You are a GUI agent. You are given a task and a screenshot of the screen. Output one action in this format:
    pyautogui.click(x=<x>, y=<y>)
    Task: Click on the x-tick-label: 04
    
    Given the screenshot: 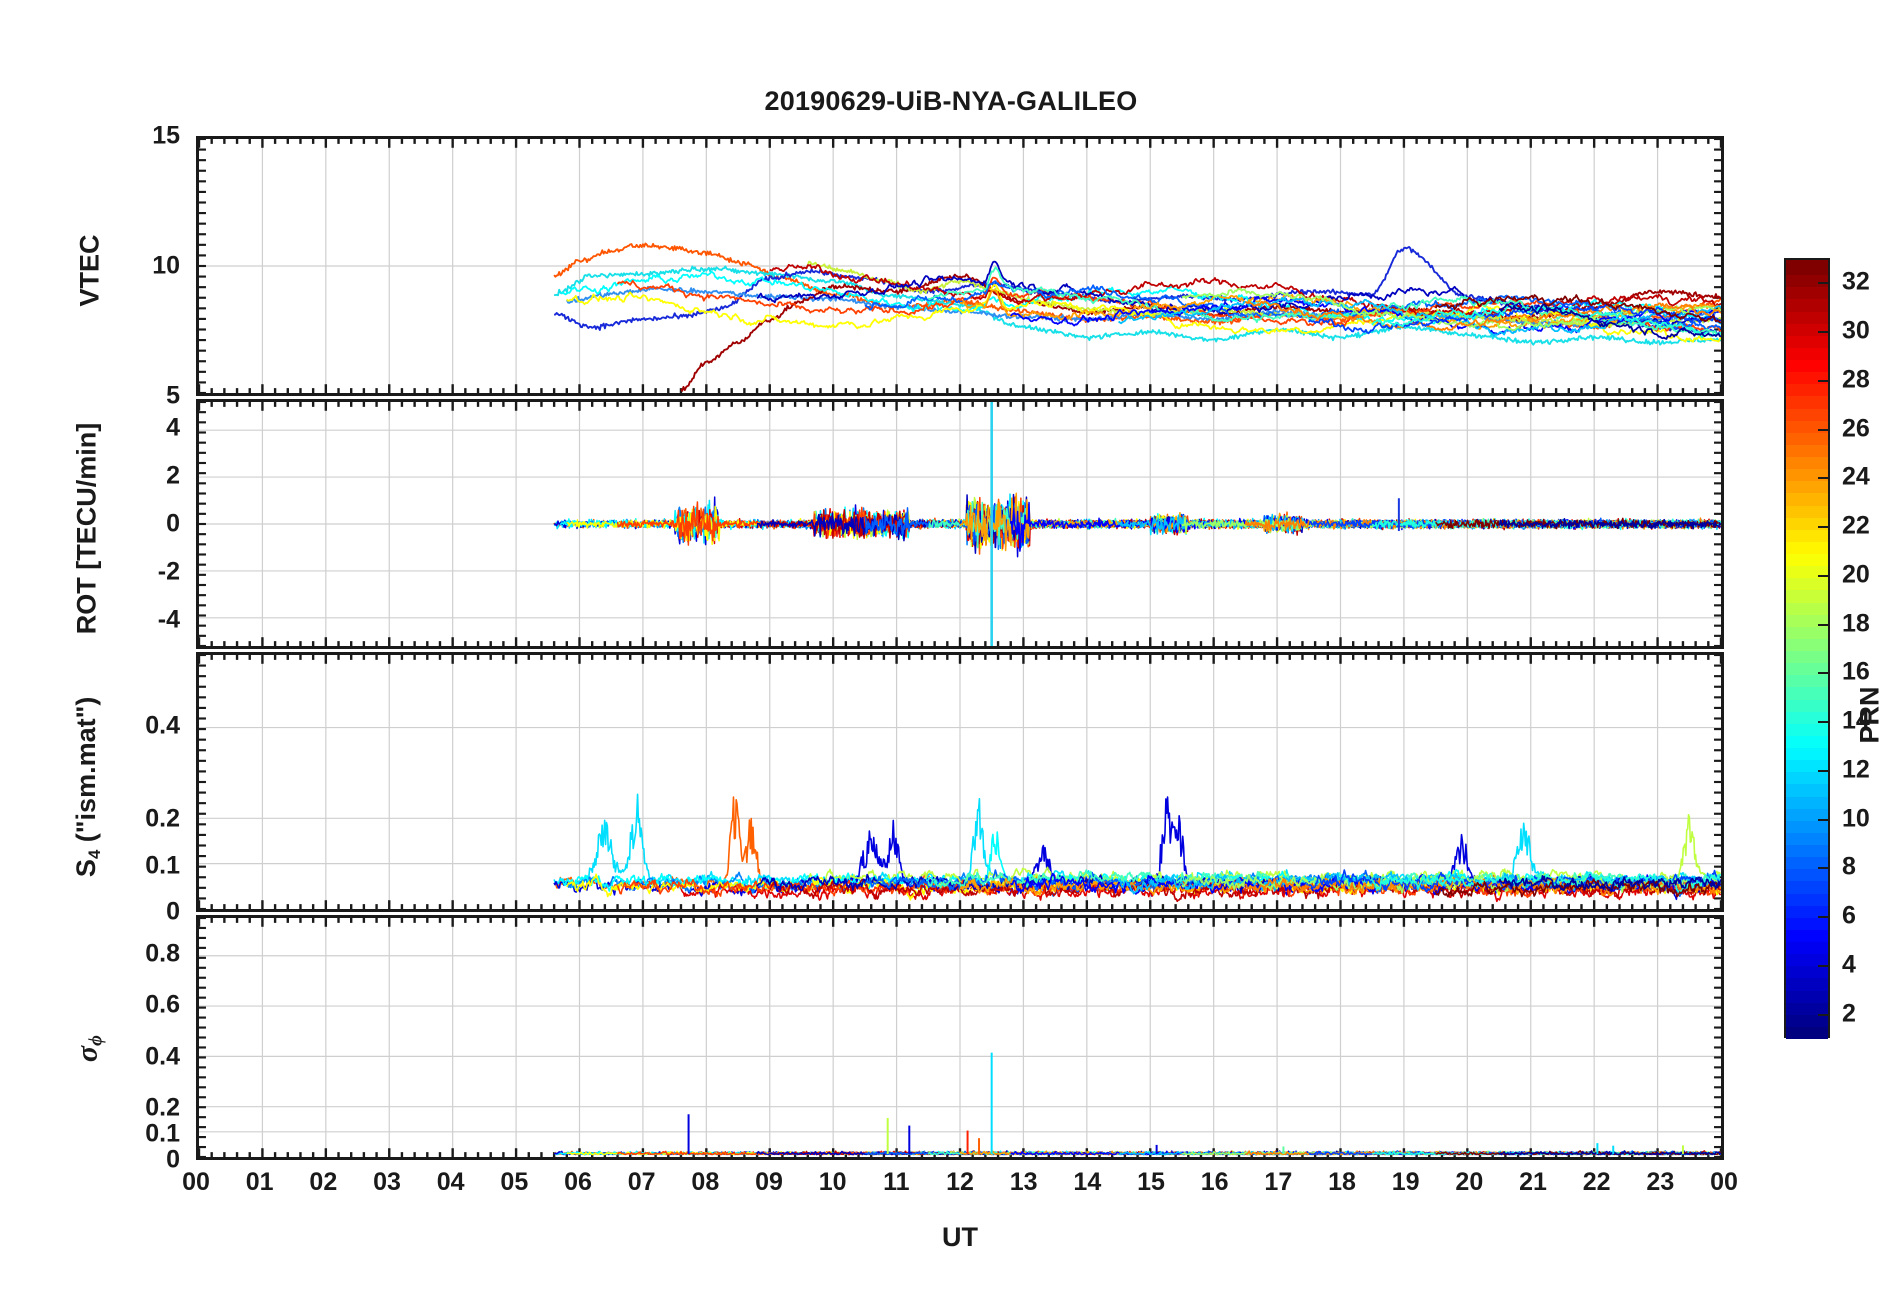 What is the action you would take?
    pyautogui.click(x=450, y=1182)
    